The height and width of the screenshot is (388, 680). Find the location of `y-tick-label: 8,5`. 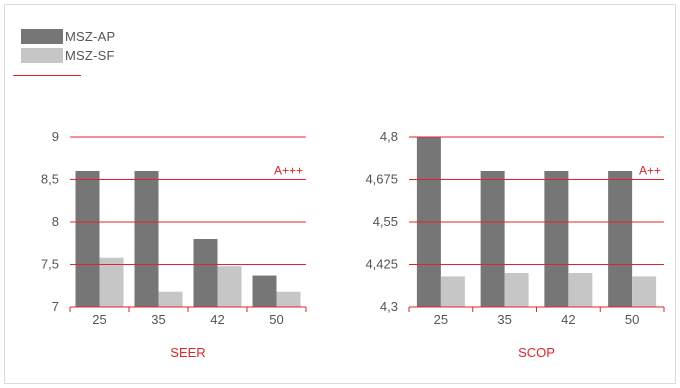

y-tick-label: 8,5 is located at coordinates (50, 179).